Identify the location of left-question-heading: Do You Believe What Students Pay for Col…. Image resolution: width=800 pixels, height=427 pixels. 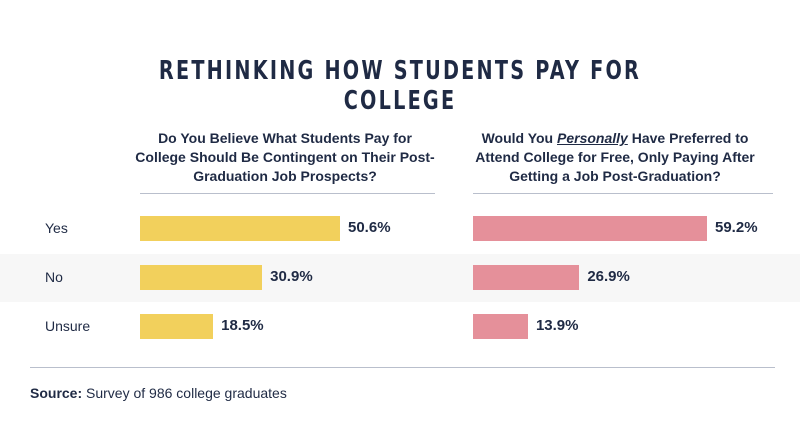
(285, 157).